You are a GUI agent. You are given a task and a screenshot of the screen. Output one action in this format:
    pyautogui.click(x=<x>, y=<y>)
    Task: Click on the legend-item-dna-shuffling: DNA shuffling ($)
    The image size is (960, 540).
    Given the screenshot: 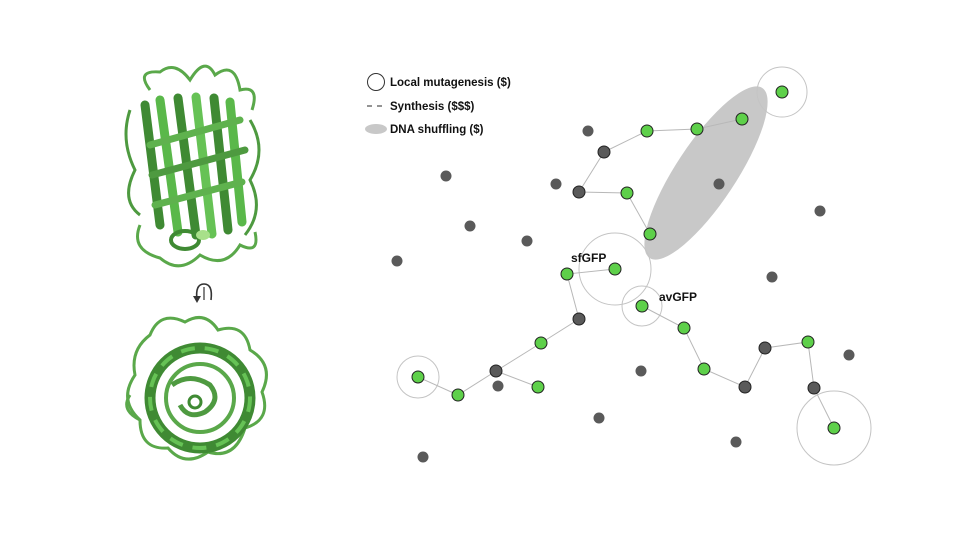 What is the action you would take?
    pyautogui.click(x=424, y=130)
    